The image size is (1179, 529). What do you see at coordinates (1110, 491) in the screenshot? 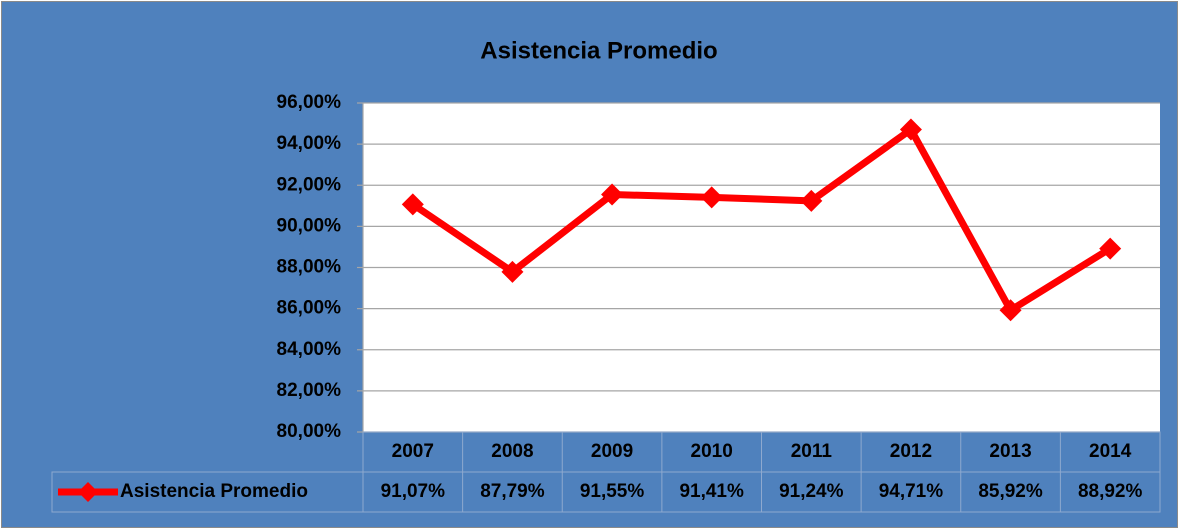
I see `data-table-value: 88,92%` at bounding box center [1110, 491].